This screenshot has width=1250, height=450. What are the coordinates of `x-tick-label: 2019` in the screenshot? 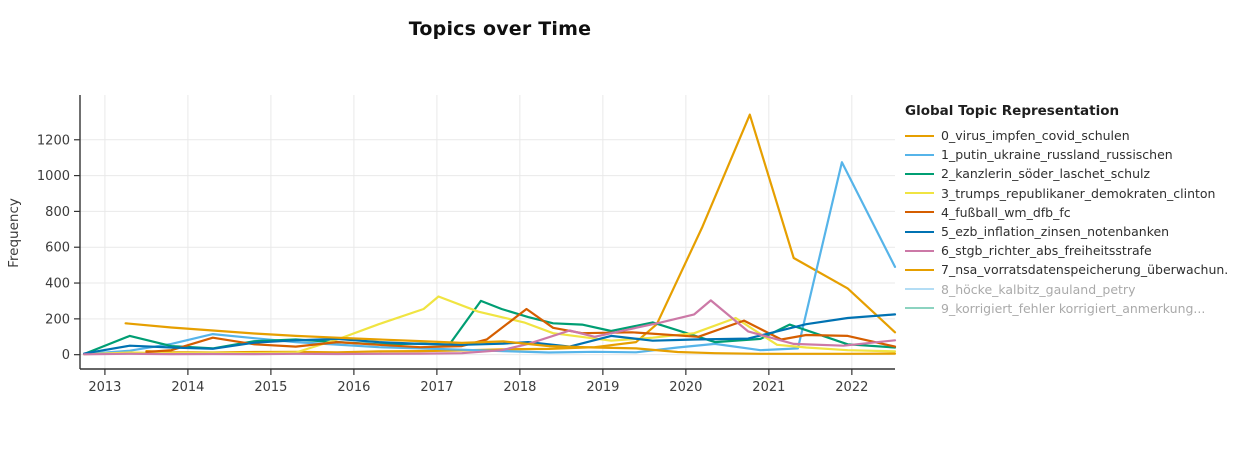 It's located at (602, 387).